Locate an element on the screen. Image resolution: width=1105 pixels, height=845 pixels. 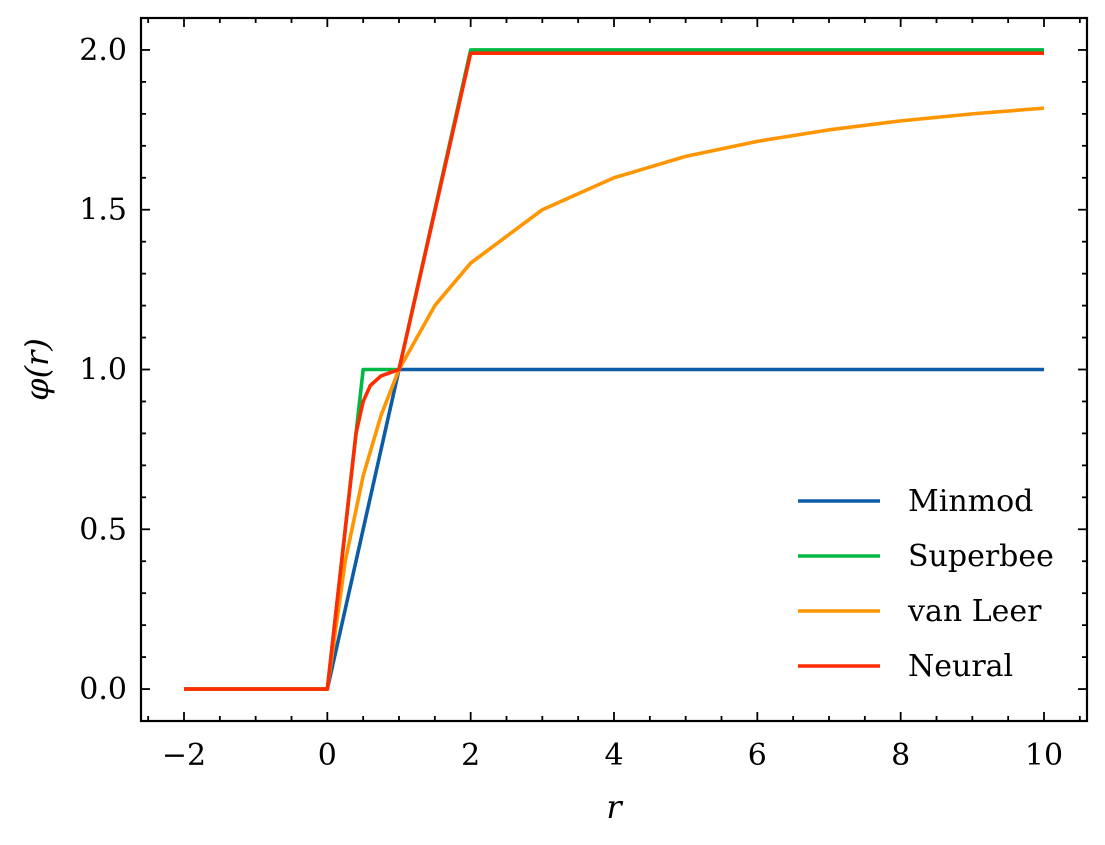
y-tick-label: 1.5 is located at coordinates (103, 210).